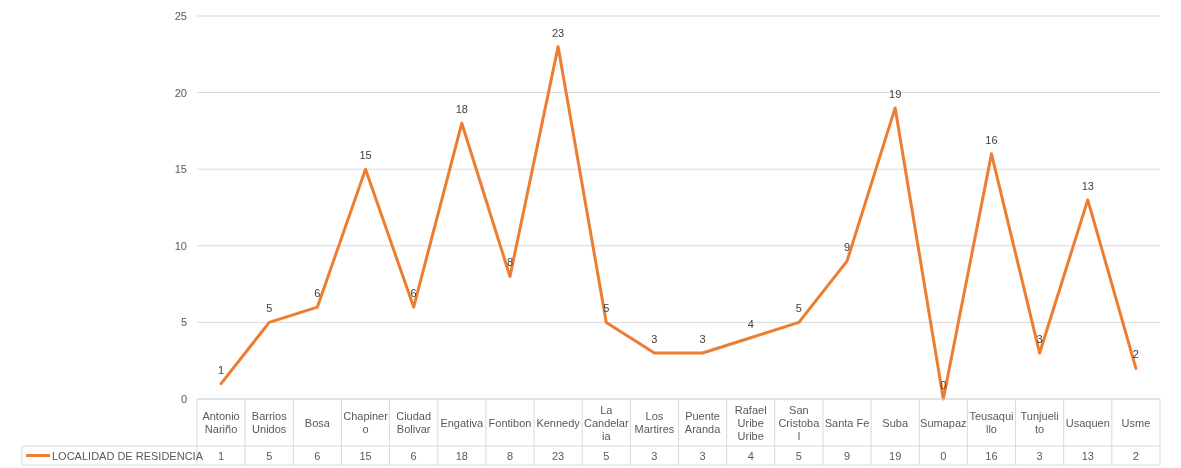 This screenshot has width=1181, height=468. I want to click on data-label: 2, so click(1135, 455).